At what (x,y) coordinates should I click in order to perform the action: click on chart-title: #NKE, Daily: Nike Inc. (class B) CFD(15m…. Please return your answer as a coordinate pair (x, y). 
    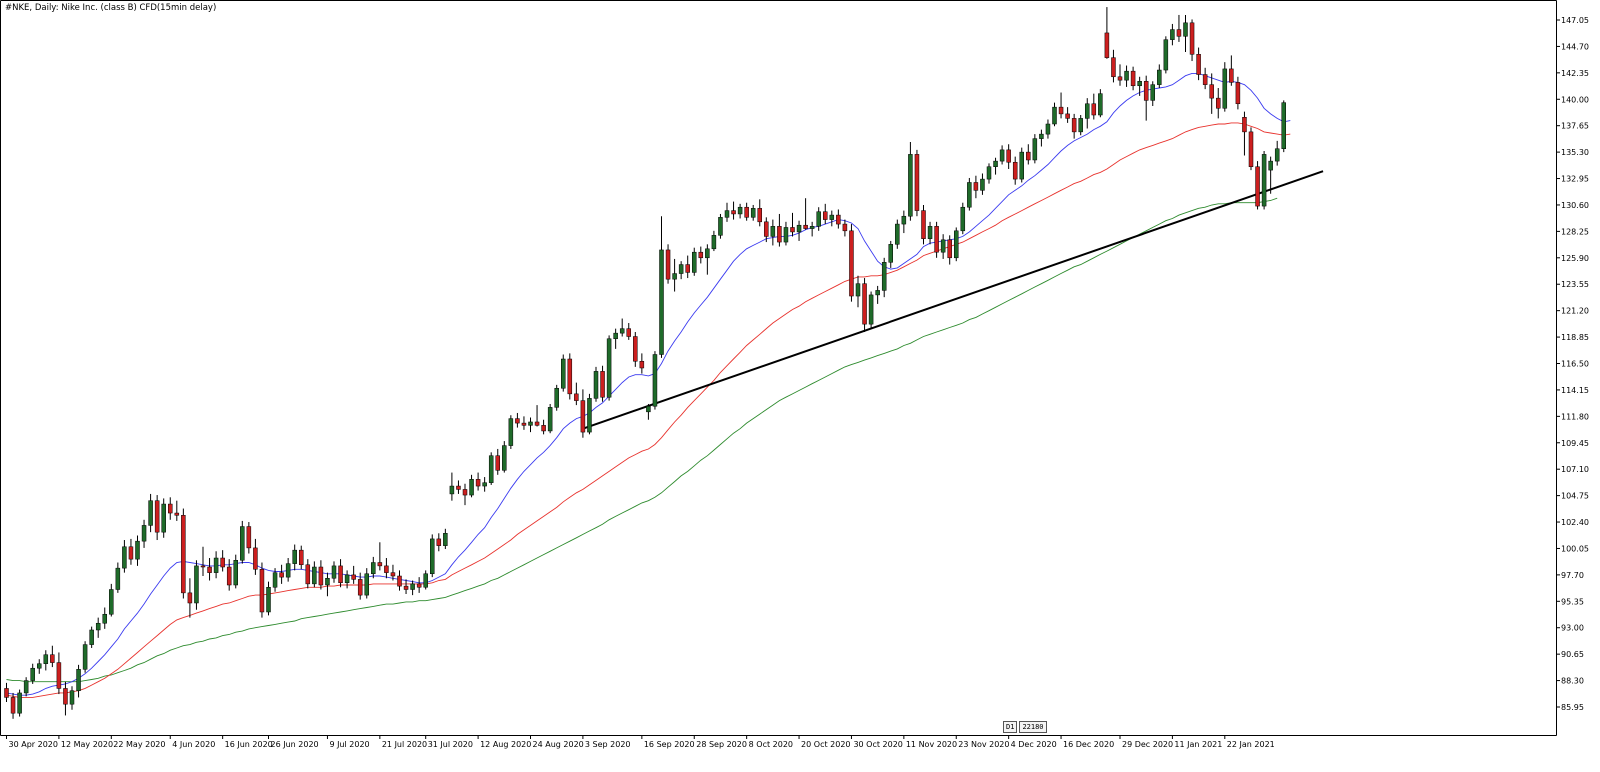
    Looking at the image, I should click on (111, 8).